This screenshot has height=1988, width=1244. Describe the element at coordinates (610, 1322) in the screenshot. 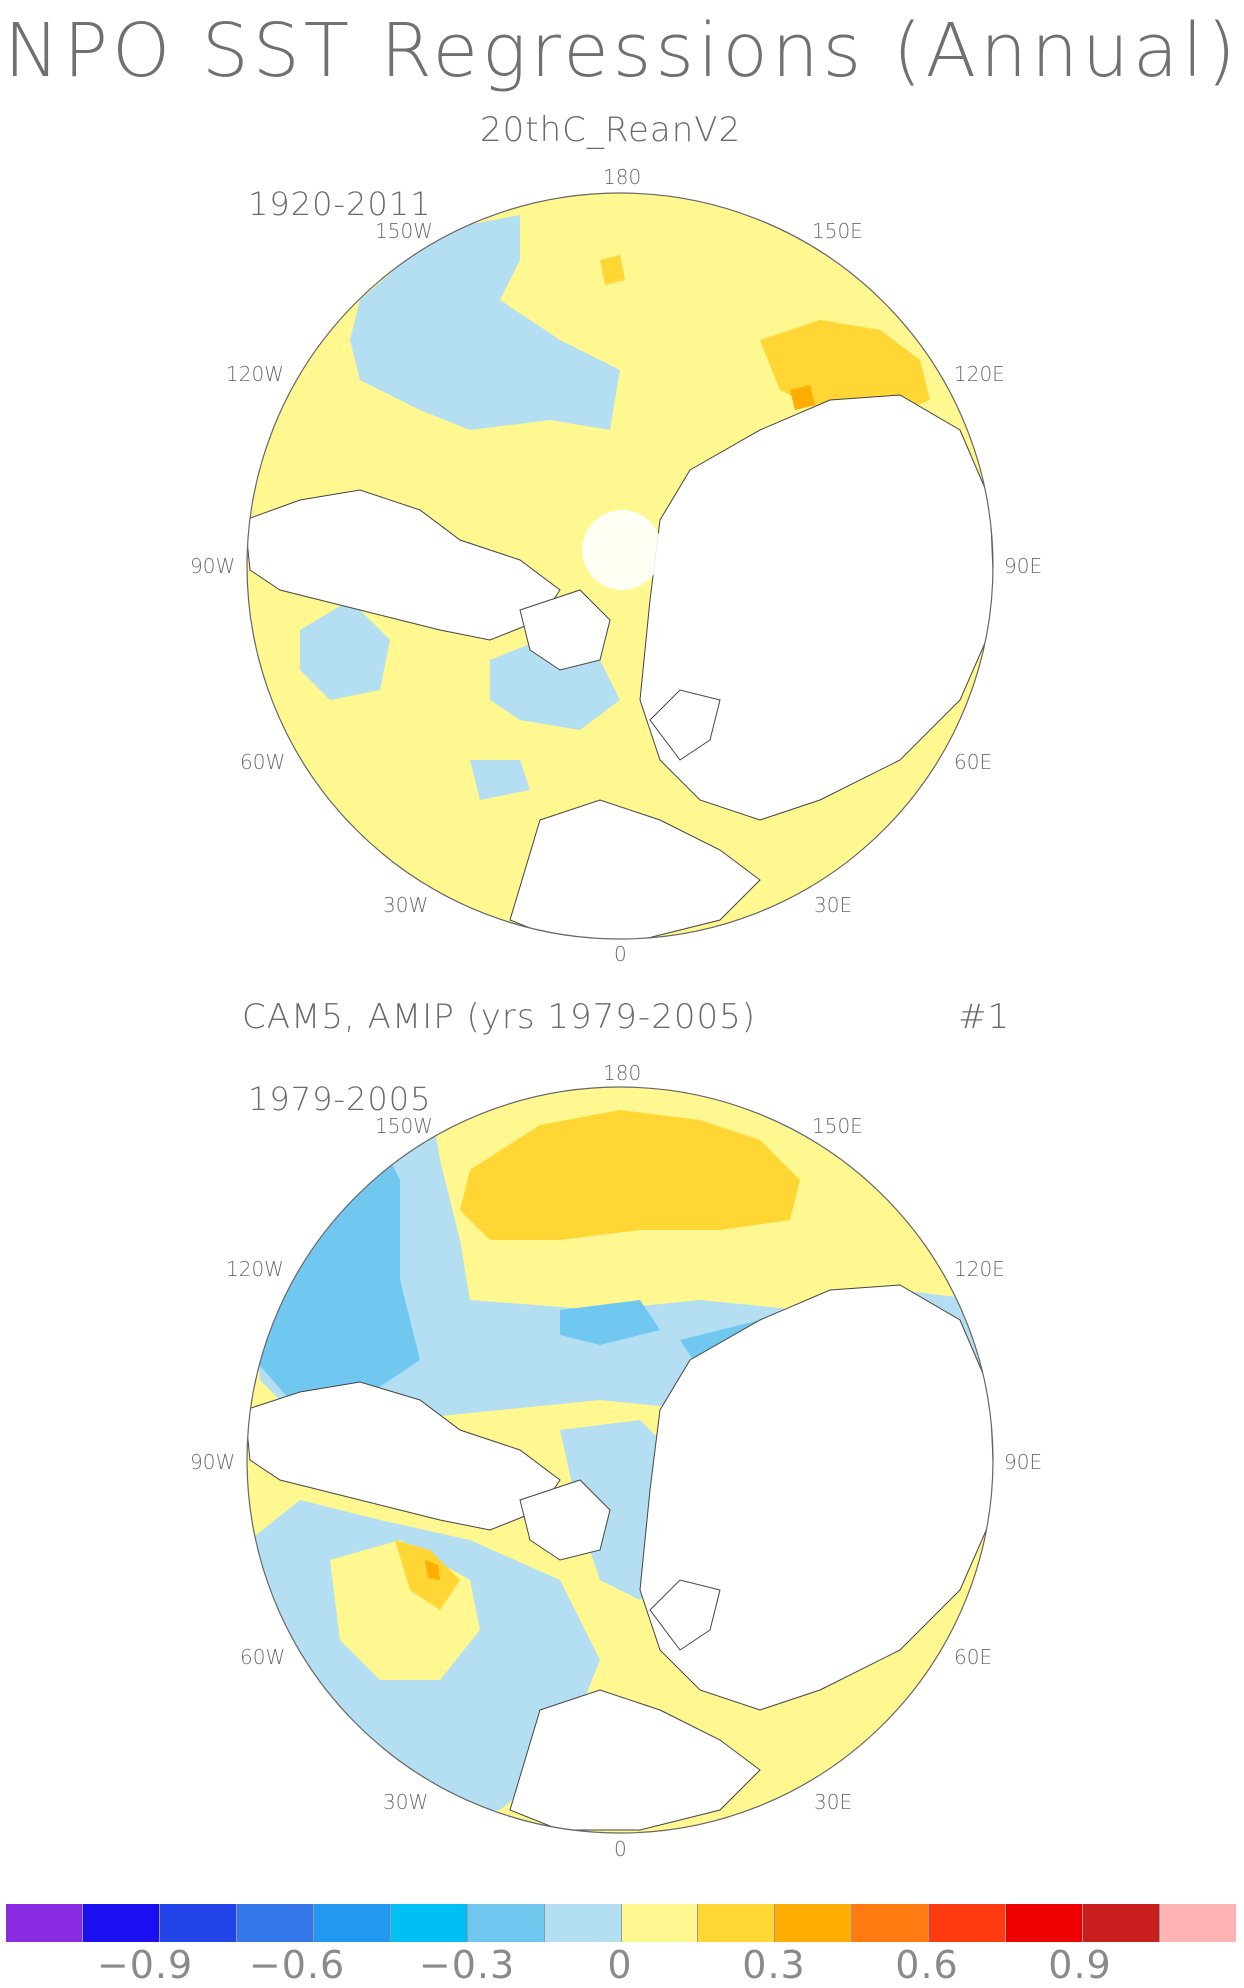

I see `panel-2-negative-mid-patch-center` at that location.